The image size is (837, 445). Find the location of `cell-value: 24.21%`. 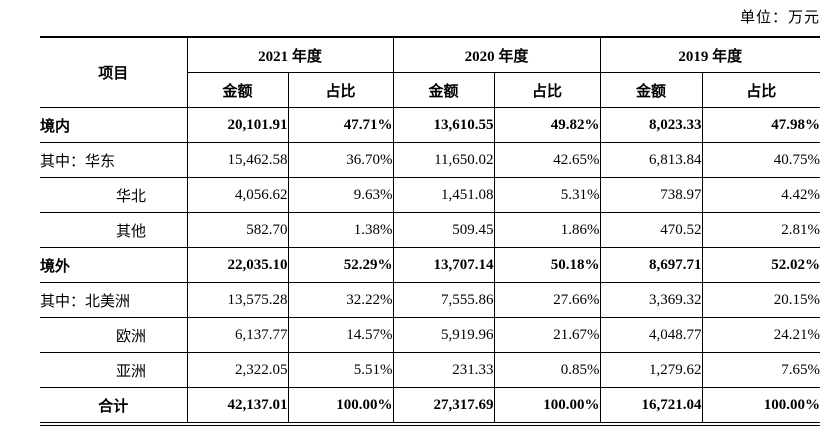

cell-value: 24.21% is located at coordinates (761, 335).